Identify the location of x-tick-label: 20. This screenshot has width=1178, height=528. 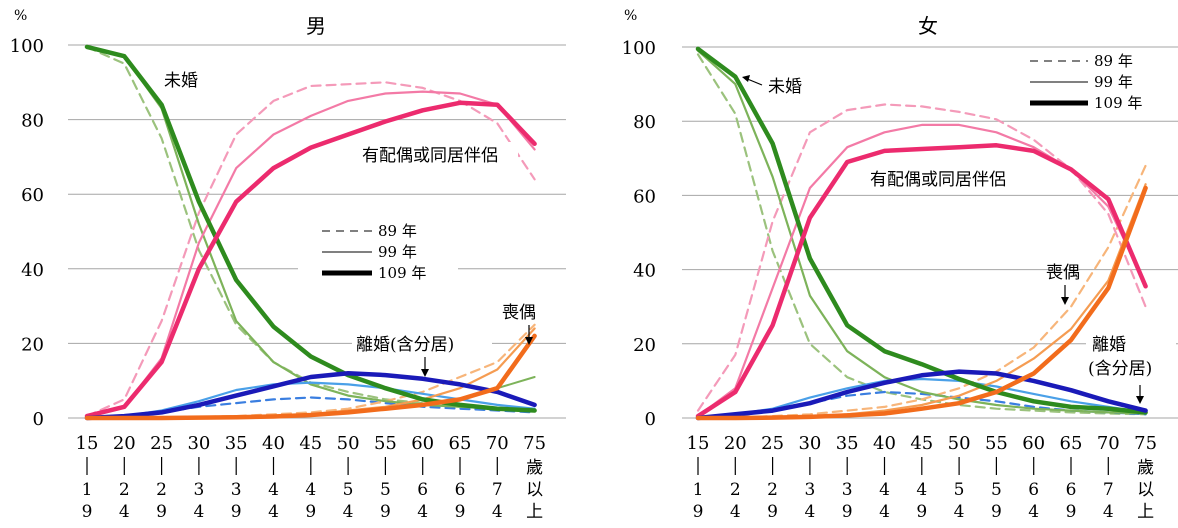
(124, 443).